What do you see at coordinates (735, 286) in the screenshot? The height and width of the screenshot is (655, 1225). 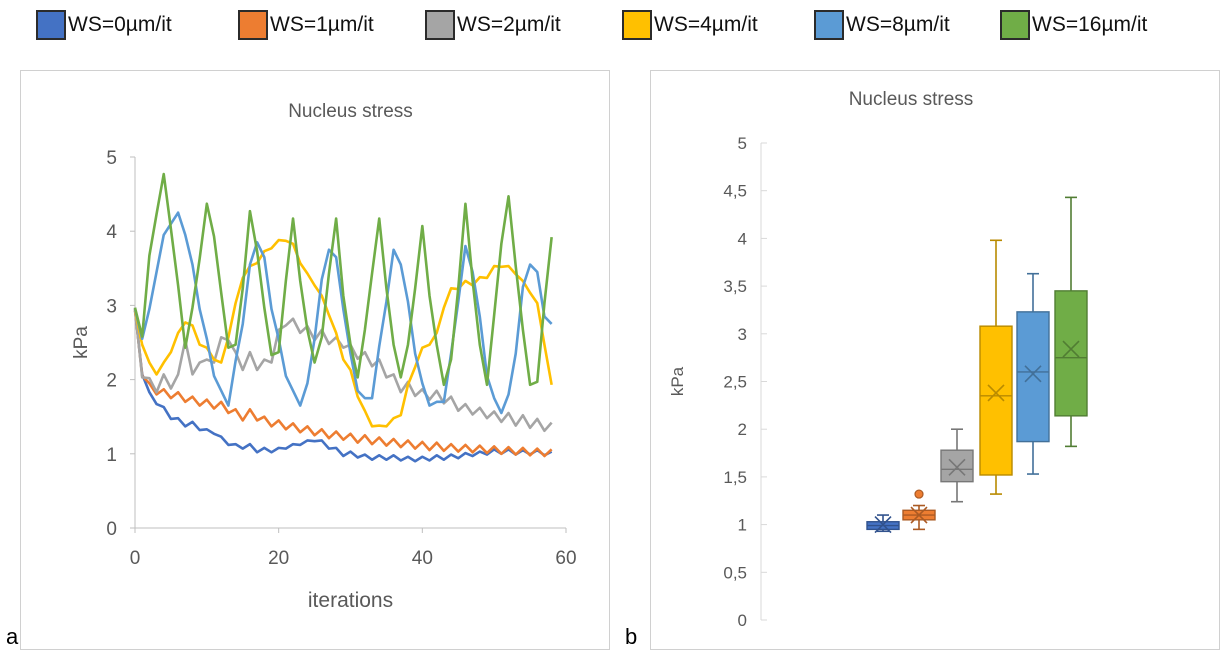 I see `y-tick-label: 3,5` at bounding box center [735, 286].